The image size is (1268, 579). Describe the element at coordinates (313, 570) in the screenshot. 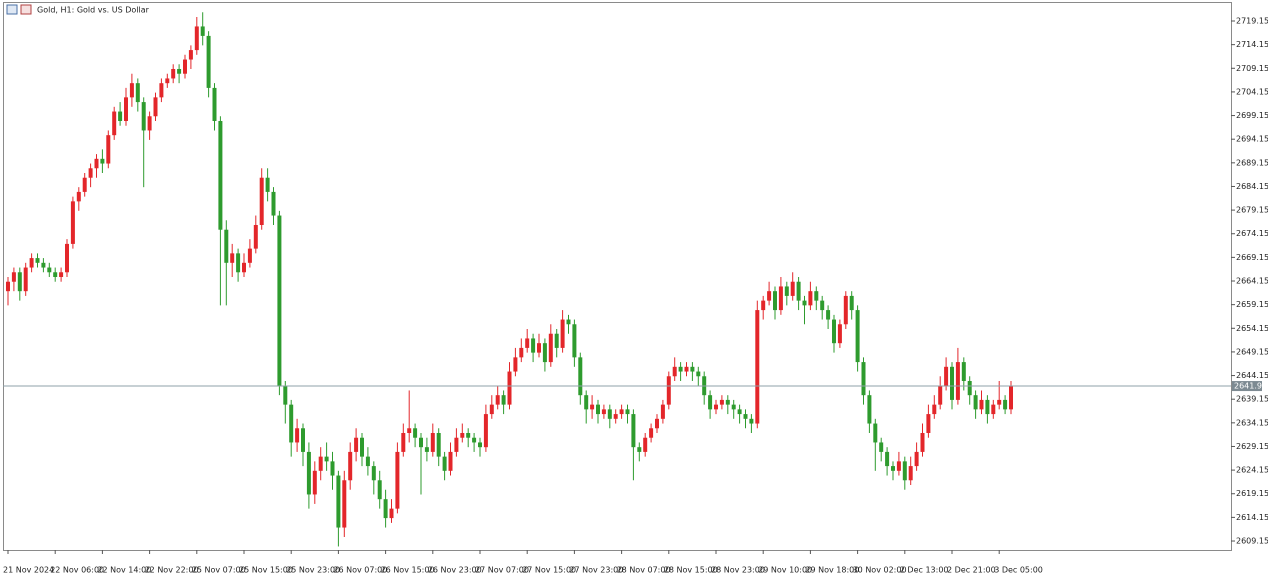

I see `x-tick-label: 25 Nov 23:00` at that location.